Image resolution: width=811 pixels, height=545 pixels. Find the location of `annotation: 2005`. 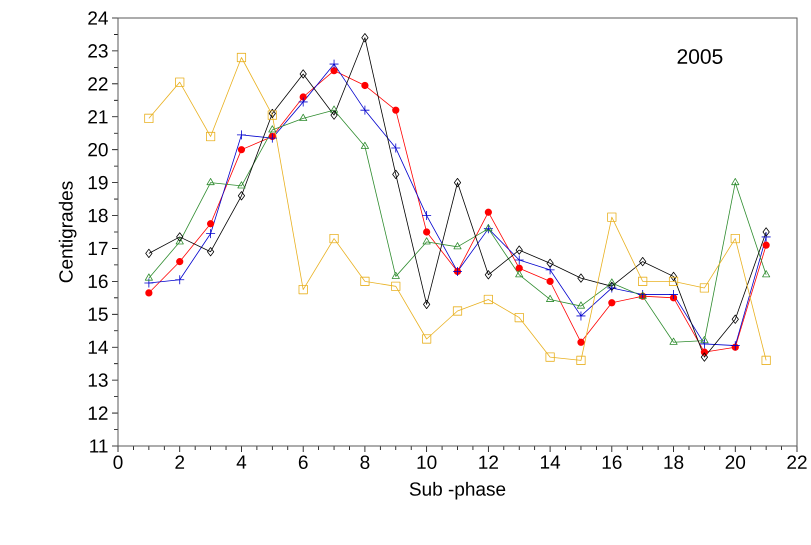

annotation: 2005 is located at coordinates (700, 56).